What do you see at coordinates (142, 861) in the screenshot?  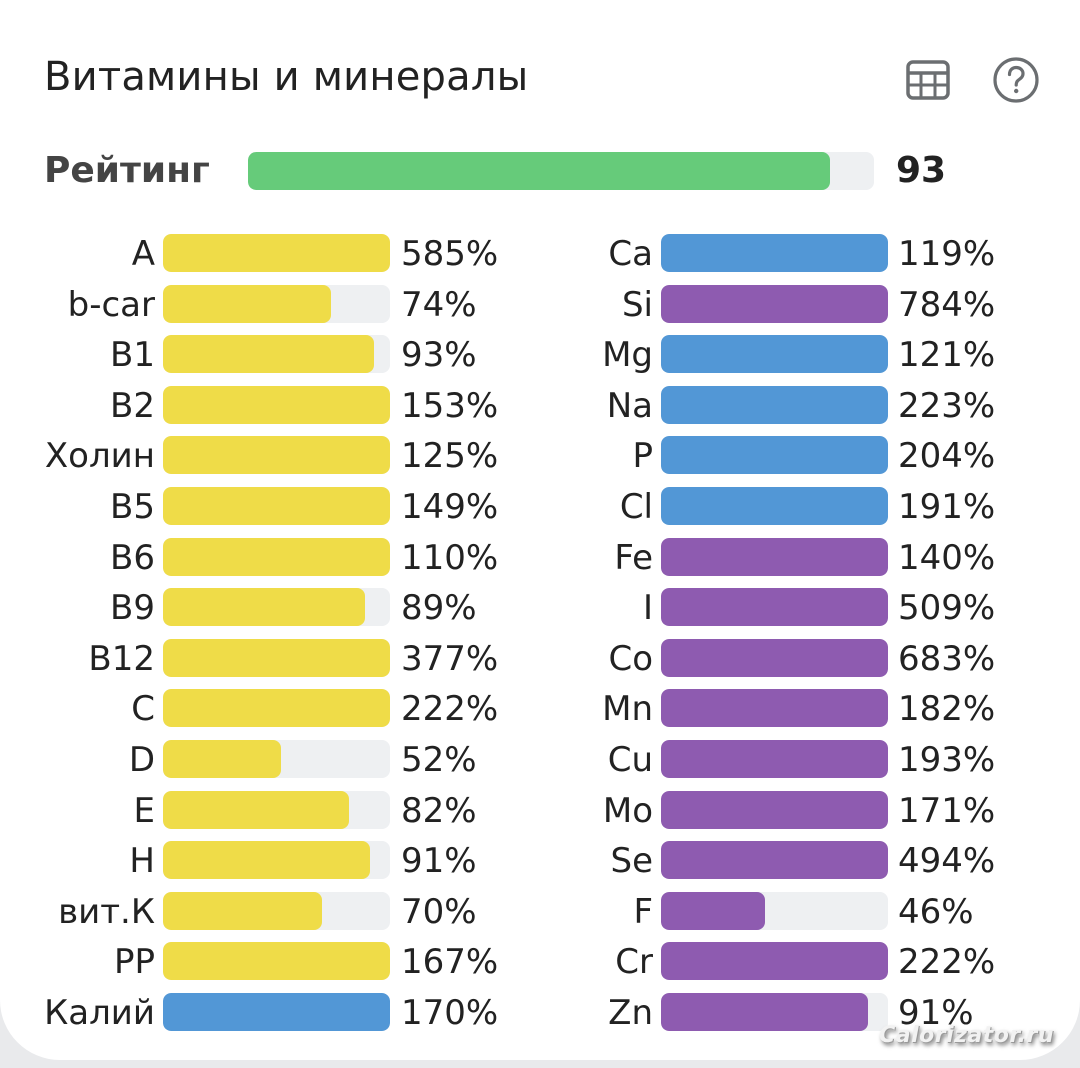 I see `nutrient-label: H` at bounding box center [142, 861].